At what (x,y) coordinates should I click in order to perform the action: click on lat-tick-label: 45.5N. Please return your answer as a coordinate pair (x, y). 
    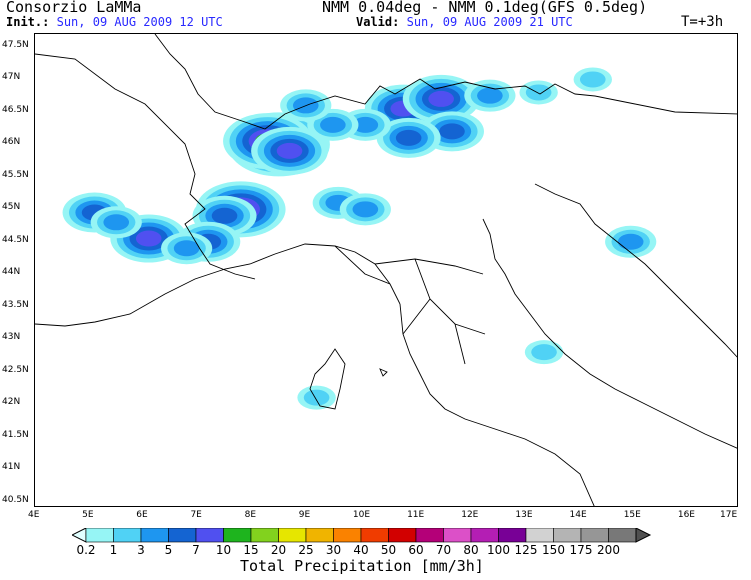
    Looking at the image, I should click on (15, 174).